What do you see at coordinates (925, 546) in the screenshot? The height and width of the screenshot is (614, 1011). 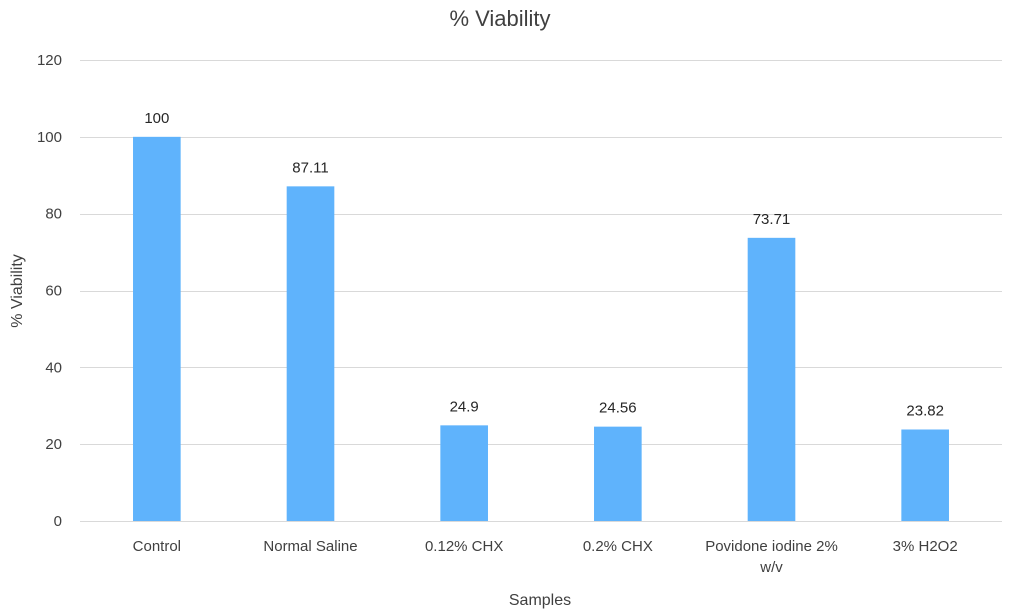 I see `x-tick-label: 3% H2O2` at bounding box center [925, 546].